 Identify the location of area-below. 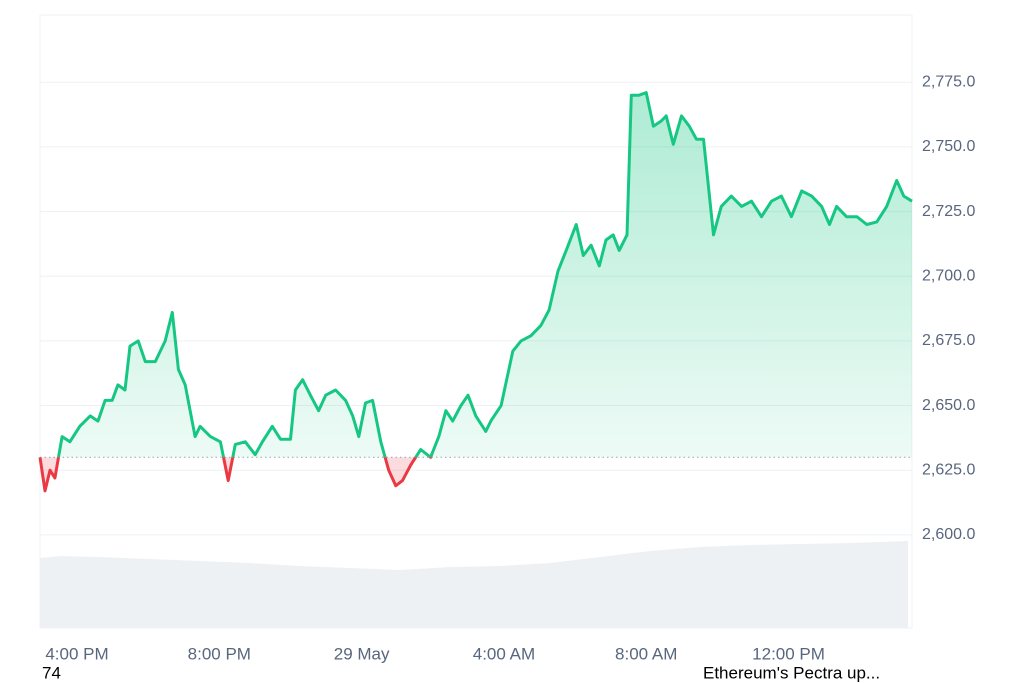
(235, 474).